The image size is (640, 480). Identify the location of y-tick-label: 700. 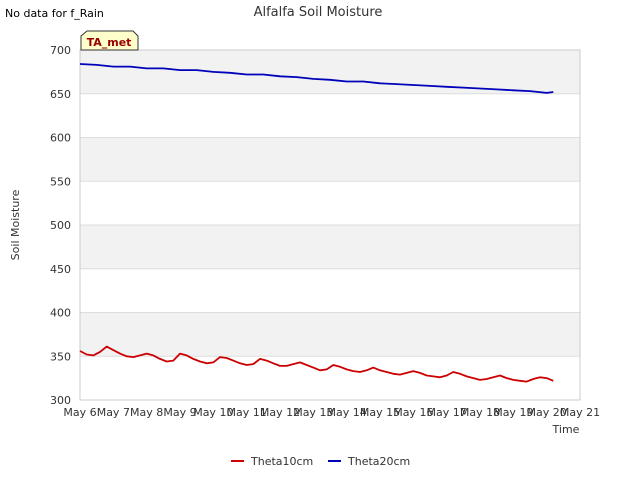
(60, 50).